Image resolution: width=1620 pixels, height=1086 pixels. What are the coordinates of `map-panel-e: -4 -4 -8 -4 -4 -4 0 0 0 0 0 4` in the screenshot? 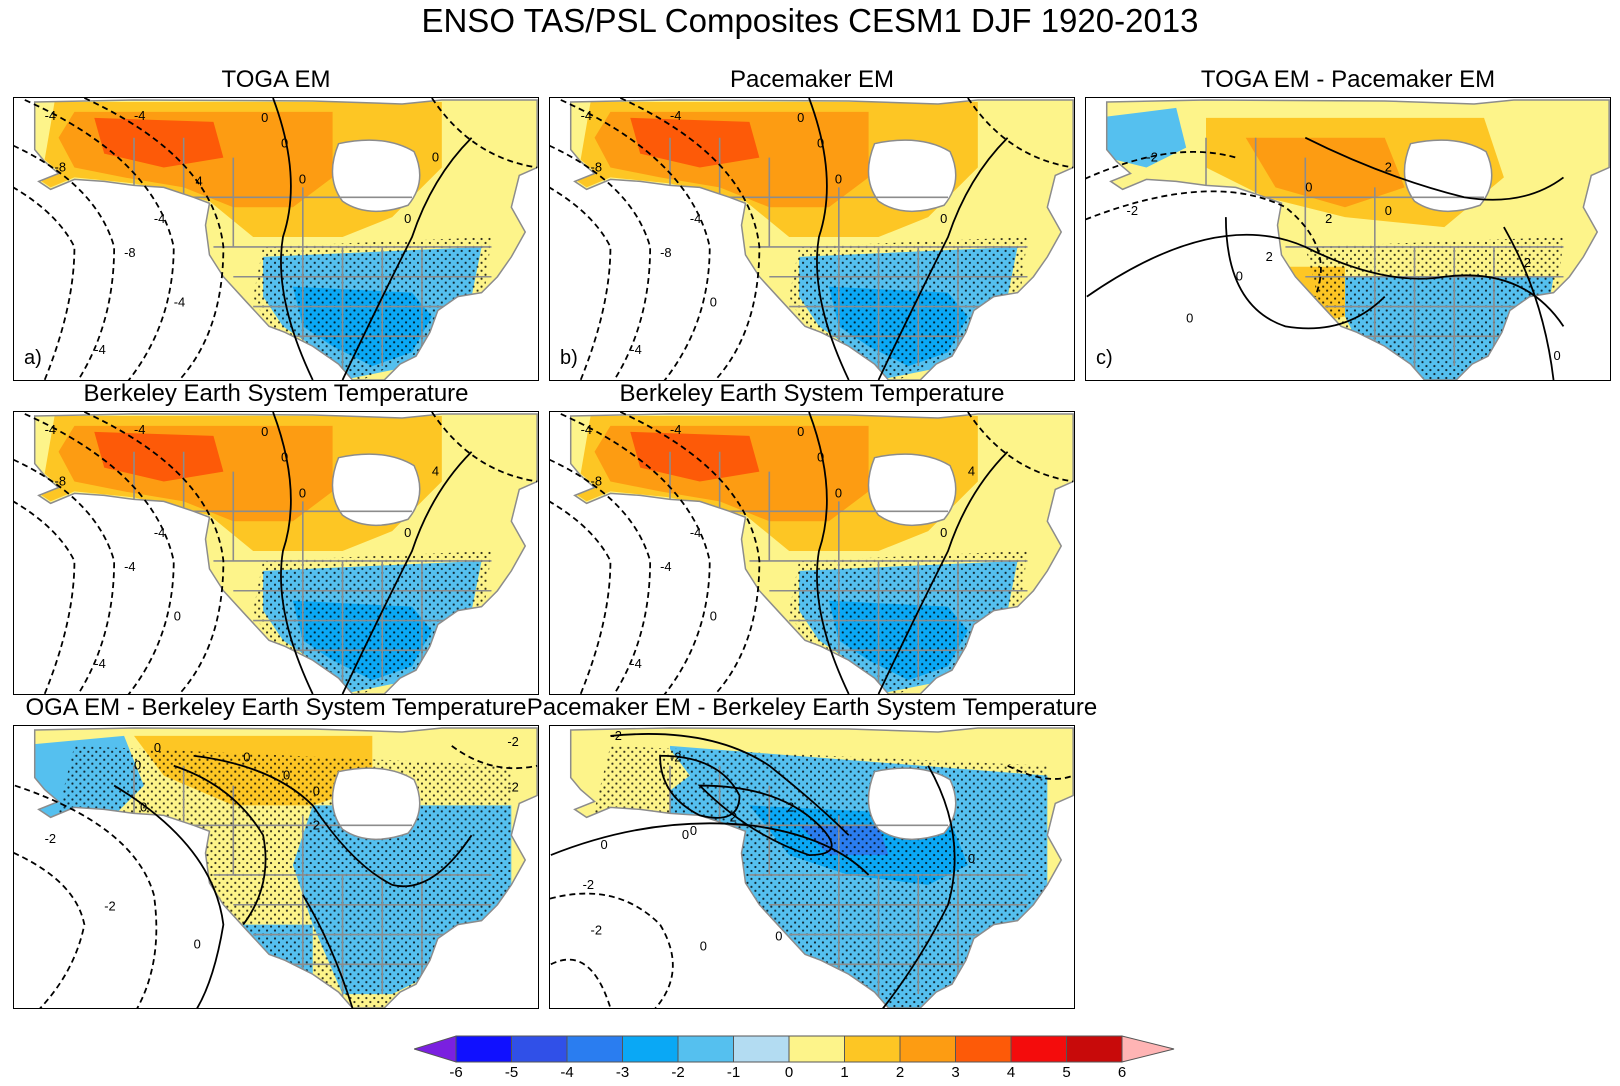 It's located at (812, 553).